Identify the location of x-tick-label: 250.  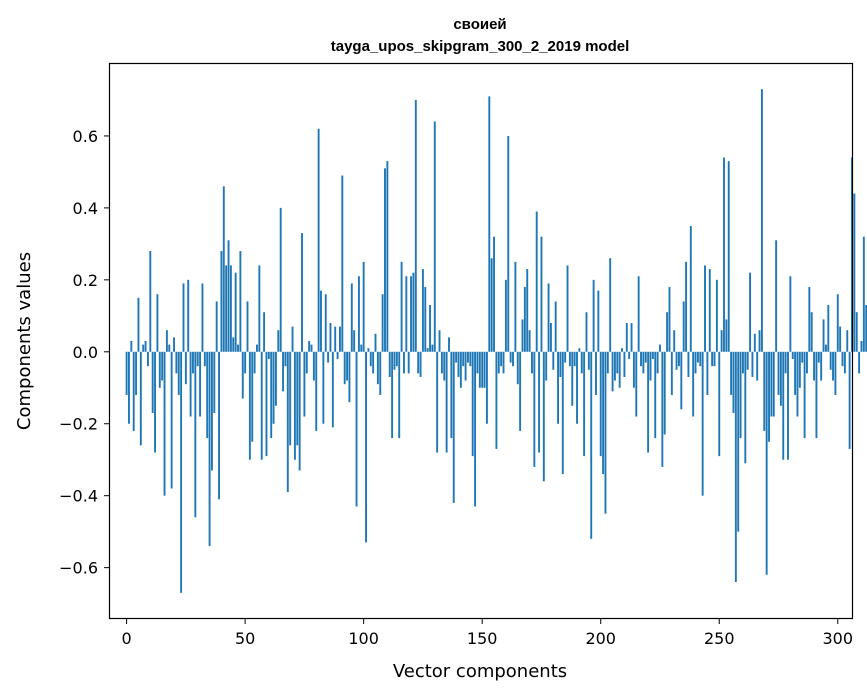
(719, 638).